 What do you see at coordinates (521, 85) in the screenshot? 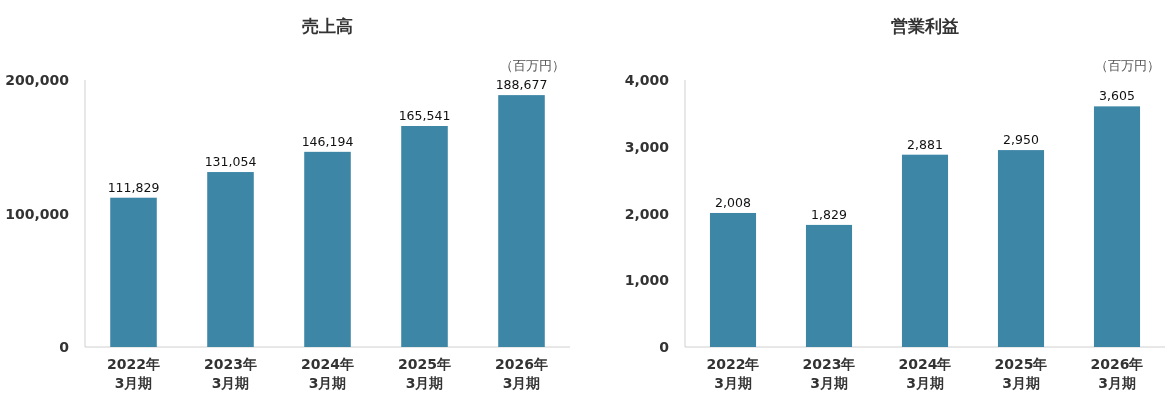
I see `data-label: 188,677` at bounding box center [521, 85].